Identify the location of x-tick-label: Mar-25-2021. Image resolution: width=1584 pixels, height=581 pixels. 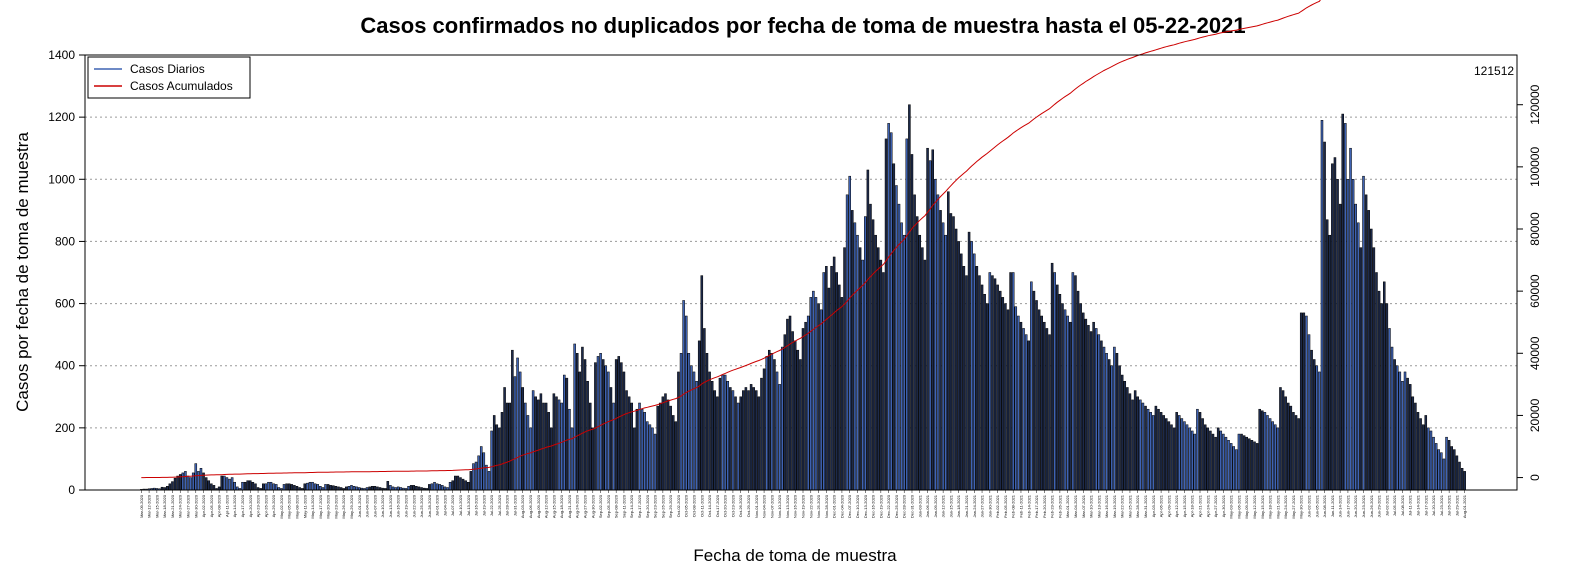
(1129, 506).